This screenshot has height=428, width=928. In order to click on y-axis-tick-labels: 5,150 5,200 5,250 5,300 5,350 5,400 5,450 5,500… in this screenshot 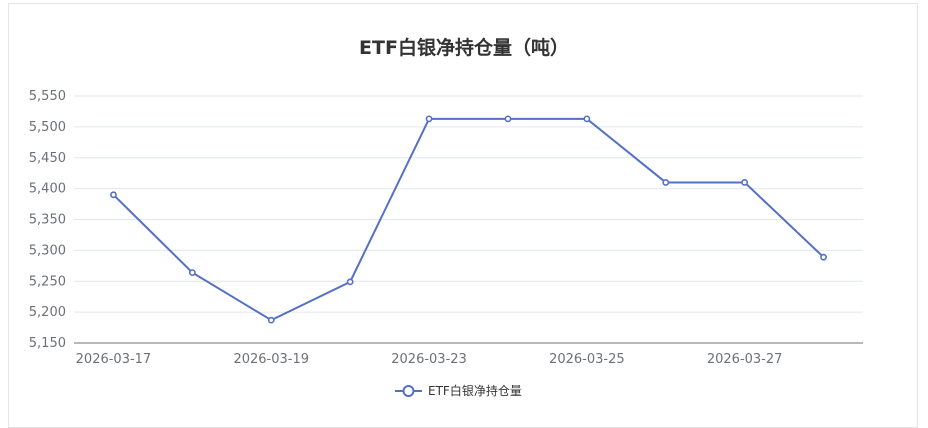, I will do `click(47, 220)`.